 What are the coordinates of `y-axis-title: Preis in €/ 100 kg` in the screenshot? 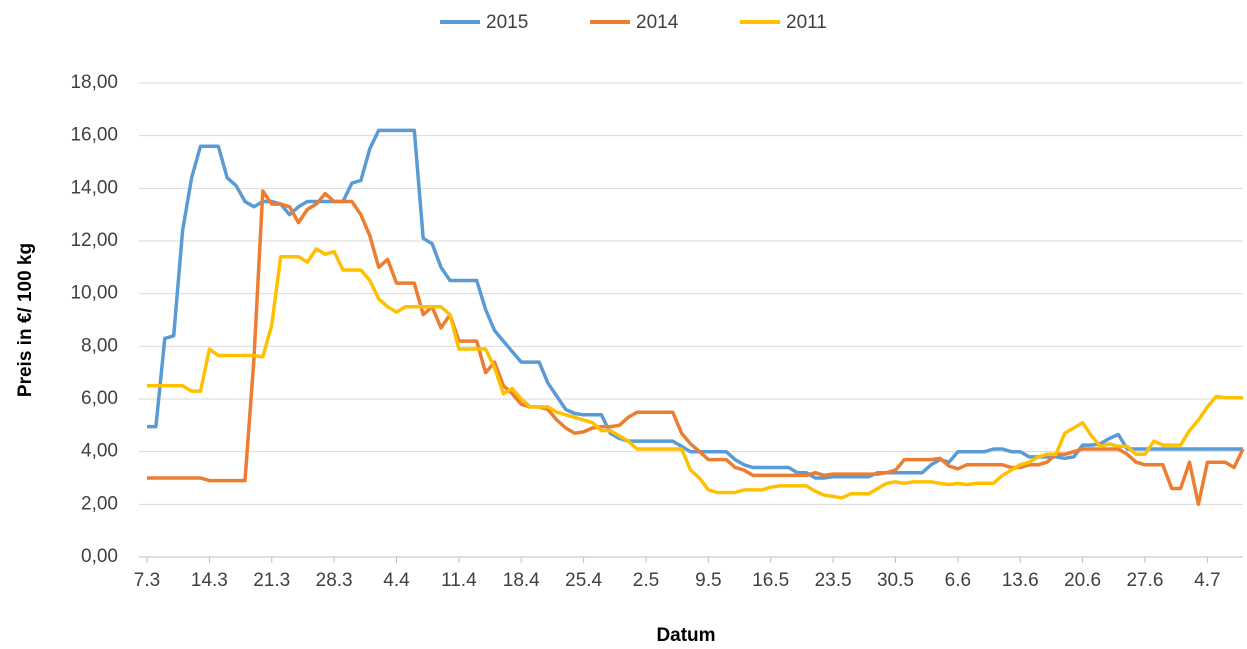 It's located at (25, 320).